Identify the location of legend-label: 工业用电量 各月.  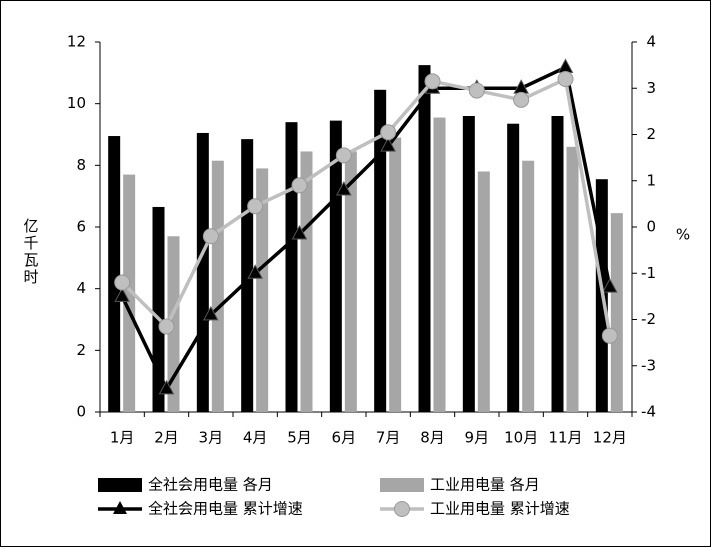
(485, 485).